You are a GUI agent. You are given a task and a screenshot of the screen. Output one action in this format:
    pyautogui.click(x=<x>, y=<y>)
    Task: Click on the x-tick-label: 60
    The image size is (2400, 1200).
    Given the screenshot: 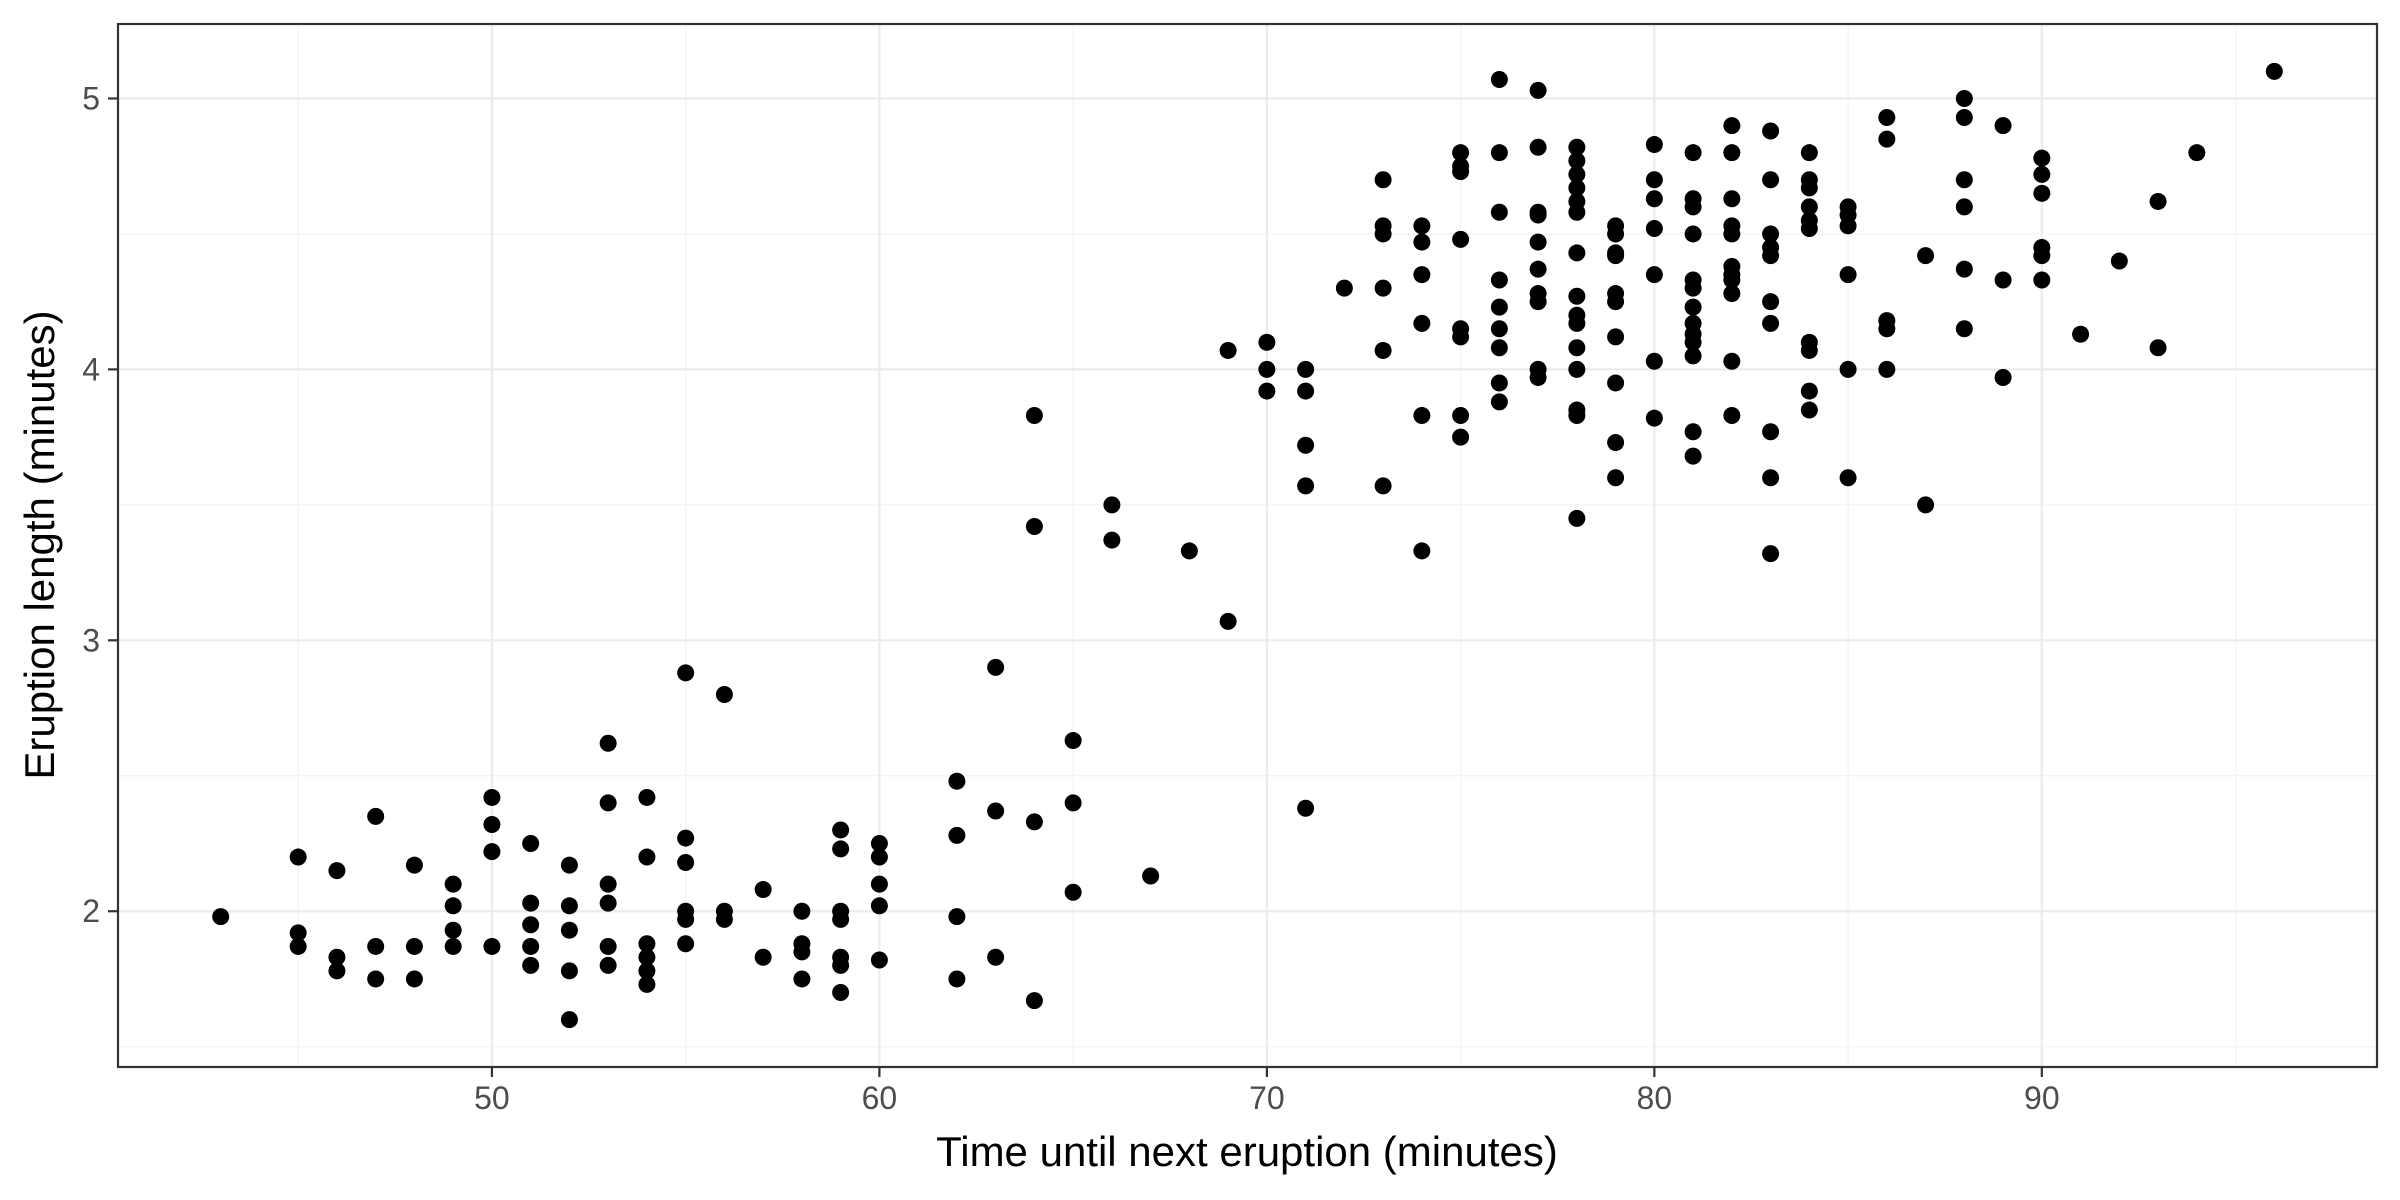 What is the action you would take?
    pyautogui.click(x=880, y=1098)
    